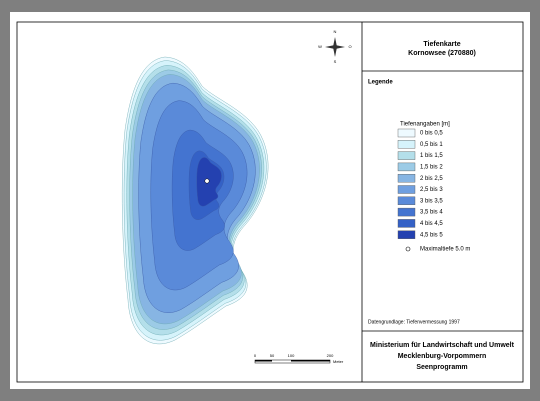 Image resolution: width=540 pixels, height=401 pixels. I want to click on legend-label: 0,5 bis 1, so click(431, 145).